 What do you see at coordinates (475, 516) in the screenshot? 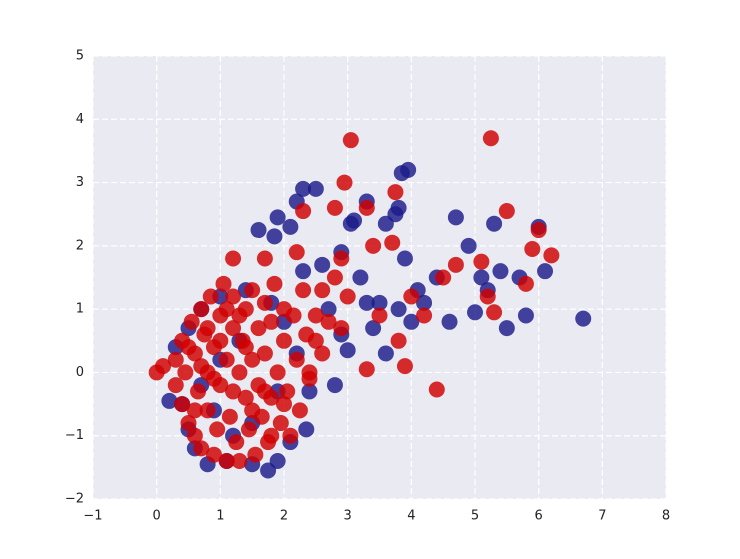
I see `x-tick-label: 5` at bounding box center [475, 516].